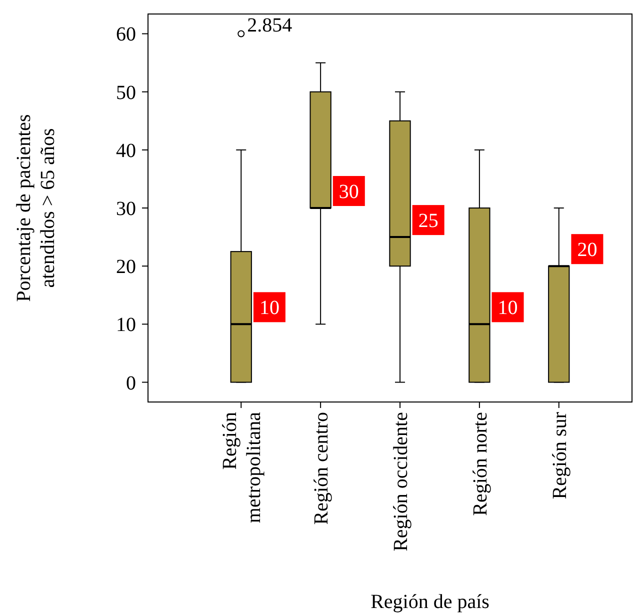 The image size is (642, 614). Describe the element at coordinates (401, 482) in the screenshot. I see `x-tick-label: Región occidente` at that location.